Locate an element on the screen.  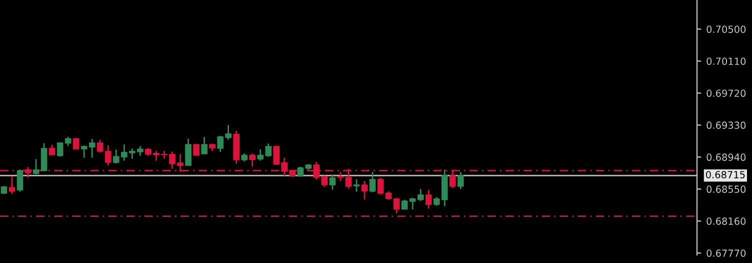
y-tick-label: 0.68550 is located at coordinates (726, 189).